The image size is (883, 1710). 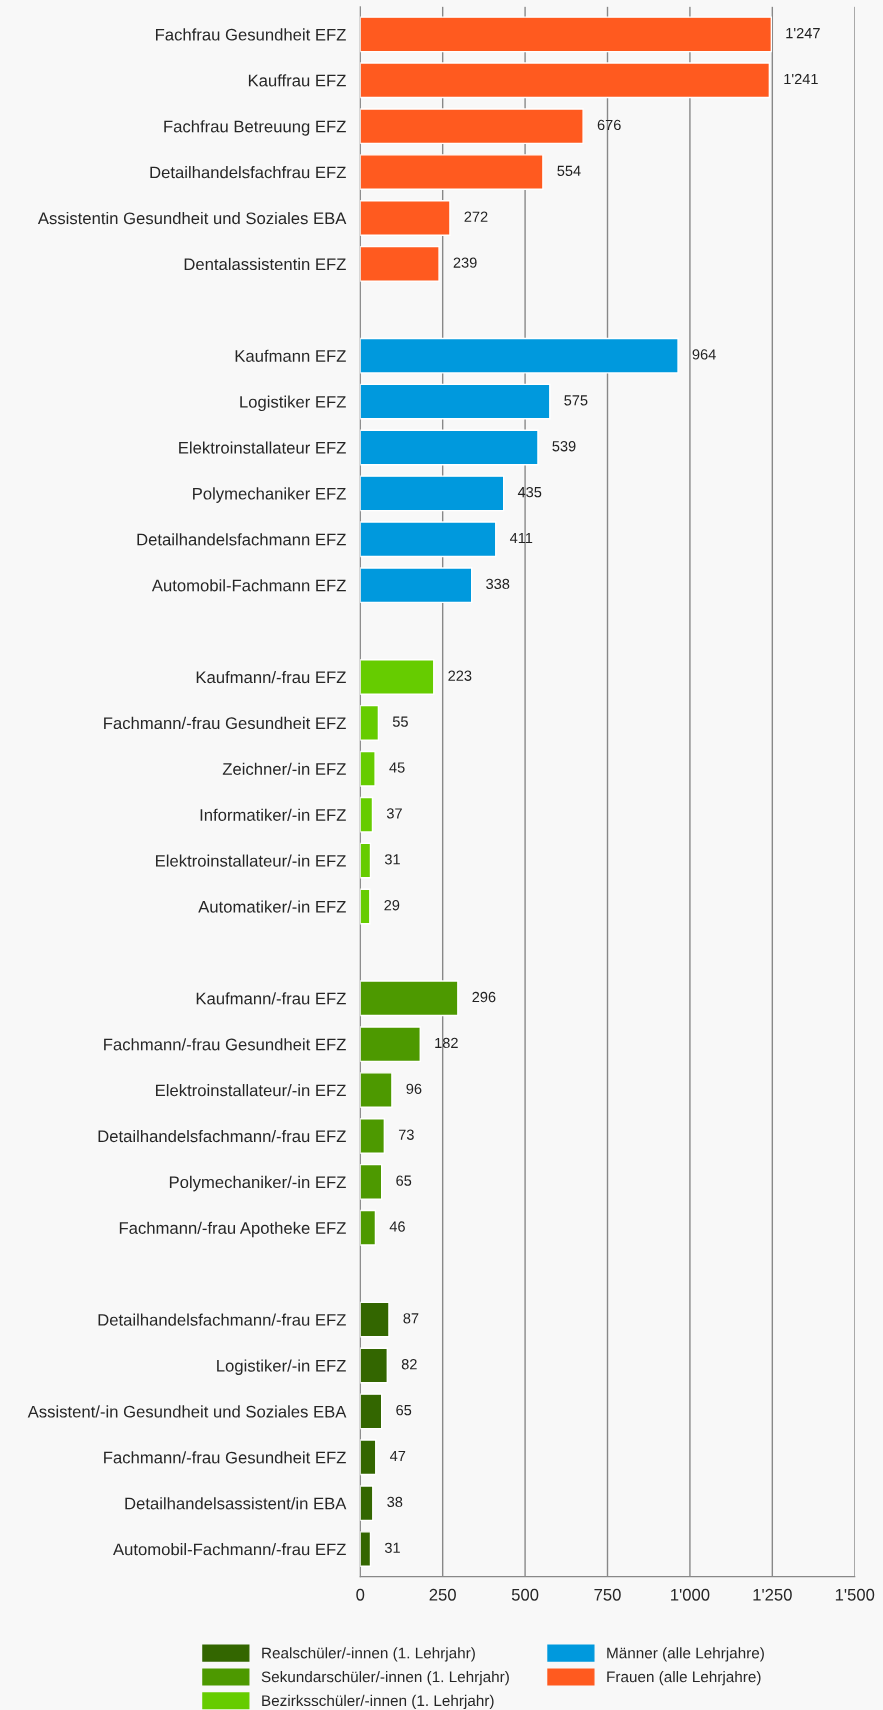 What do you see at coordinates (607, 1594) in the screenshot?
I see `x-tick-label: 750` at bounding box center [607, 1594].